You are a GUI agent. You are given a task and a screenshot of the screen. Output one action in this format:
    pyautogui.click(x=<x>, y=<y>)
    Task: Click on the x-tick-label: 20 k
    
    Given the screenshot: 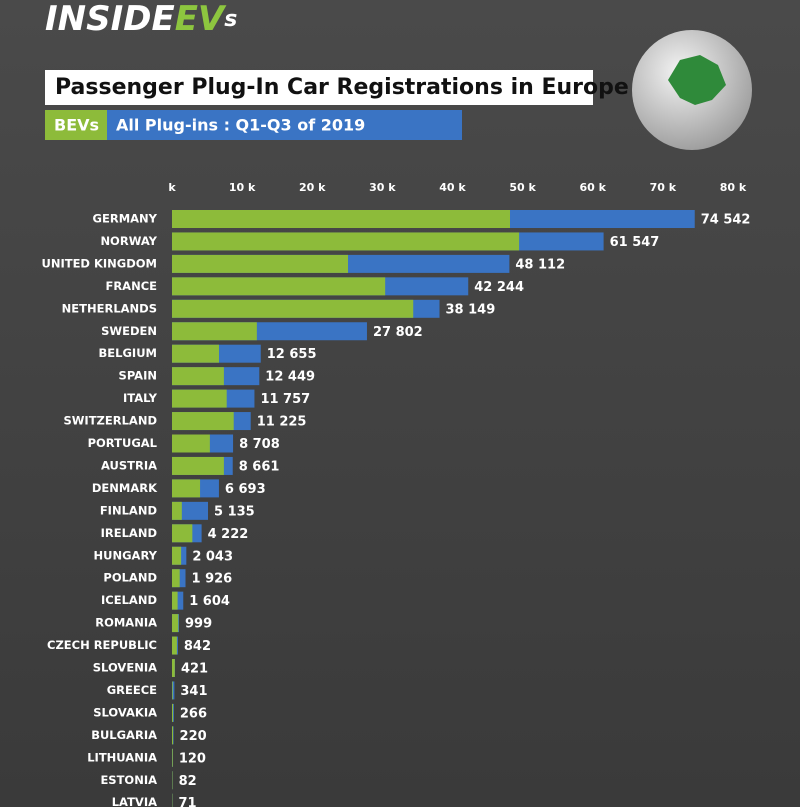 What is the action you would take?
    pyautogui.click(x=312, y=187)
    